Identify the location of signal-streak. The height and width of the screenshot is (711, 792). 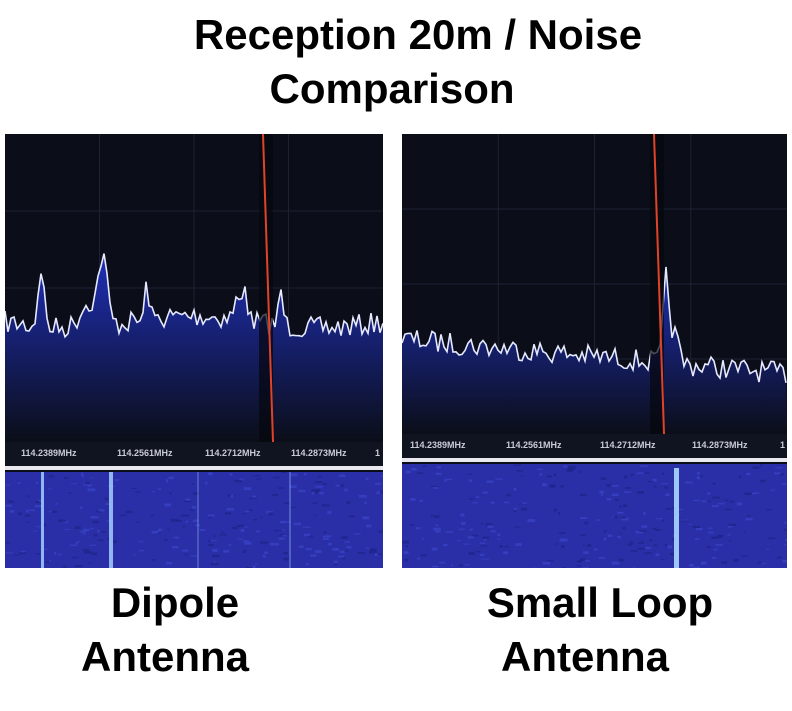
(198, 520).